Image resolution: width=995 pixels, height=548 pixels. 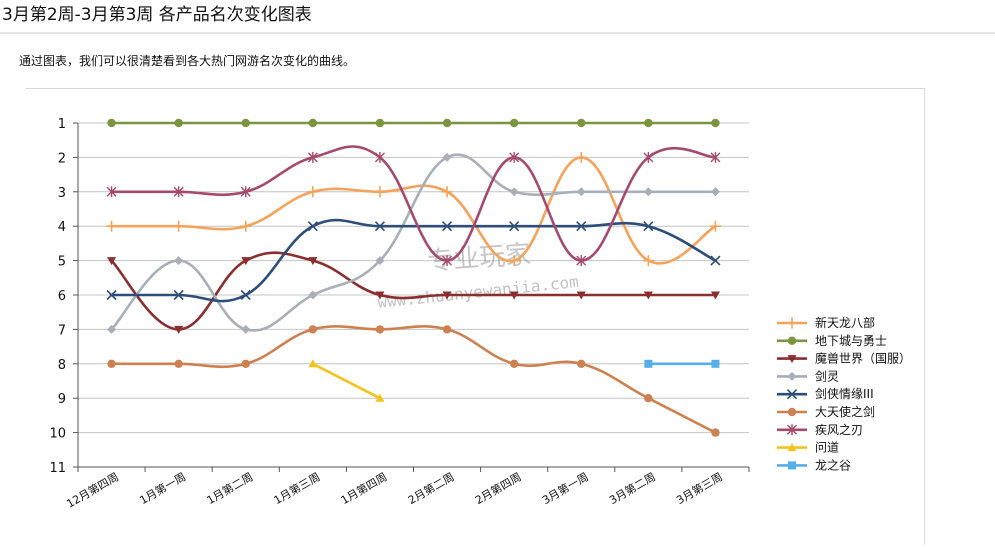 What do you see at coordinates (827, 375) in the screenshot?
I see `legend-label: 剑灵` at bounding box center [827, 375].